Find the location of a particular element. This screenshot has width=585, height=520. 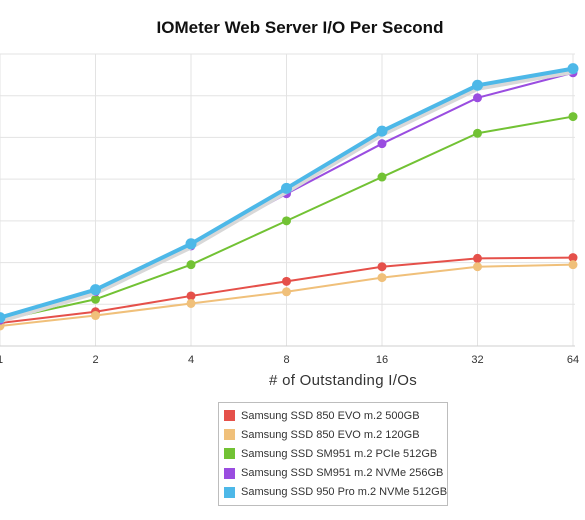

x-axis-title: # of Outstanding I/Os is located at coordinates (343, 380).